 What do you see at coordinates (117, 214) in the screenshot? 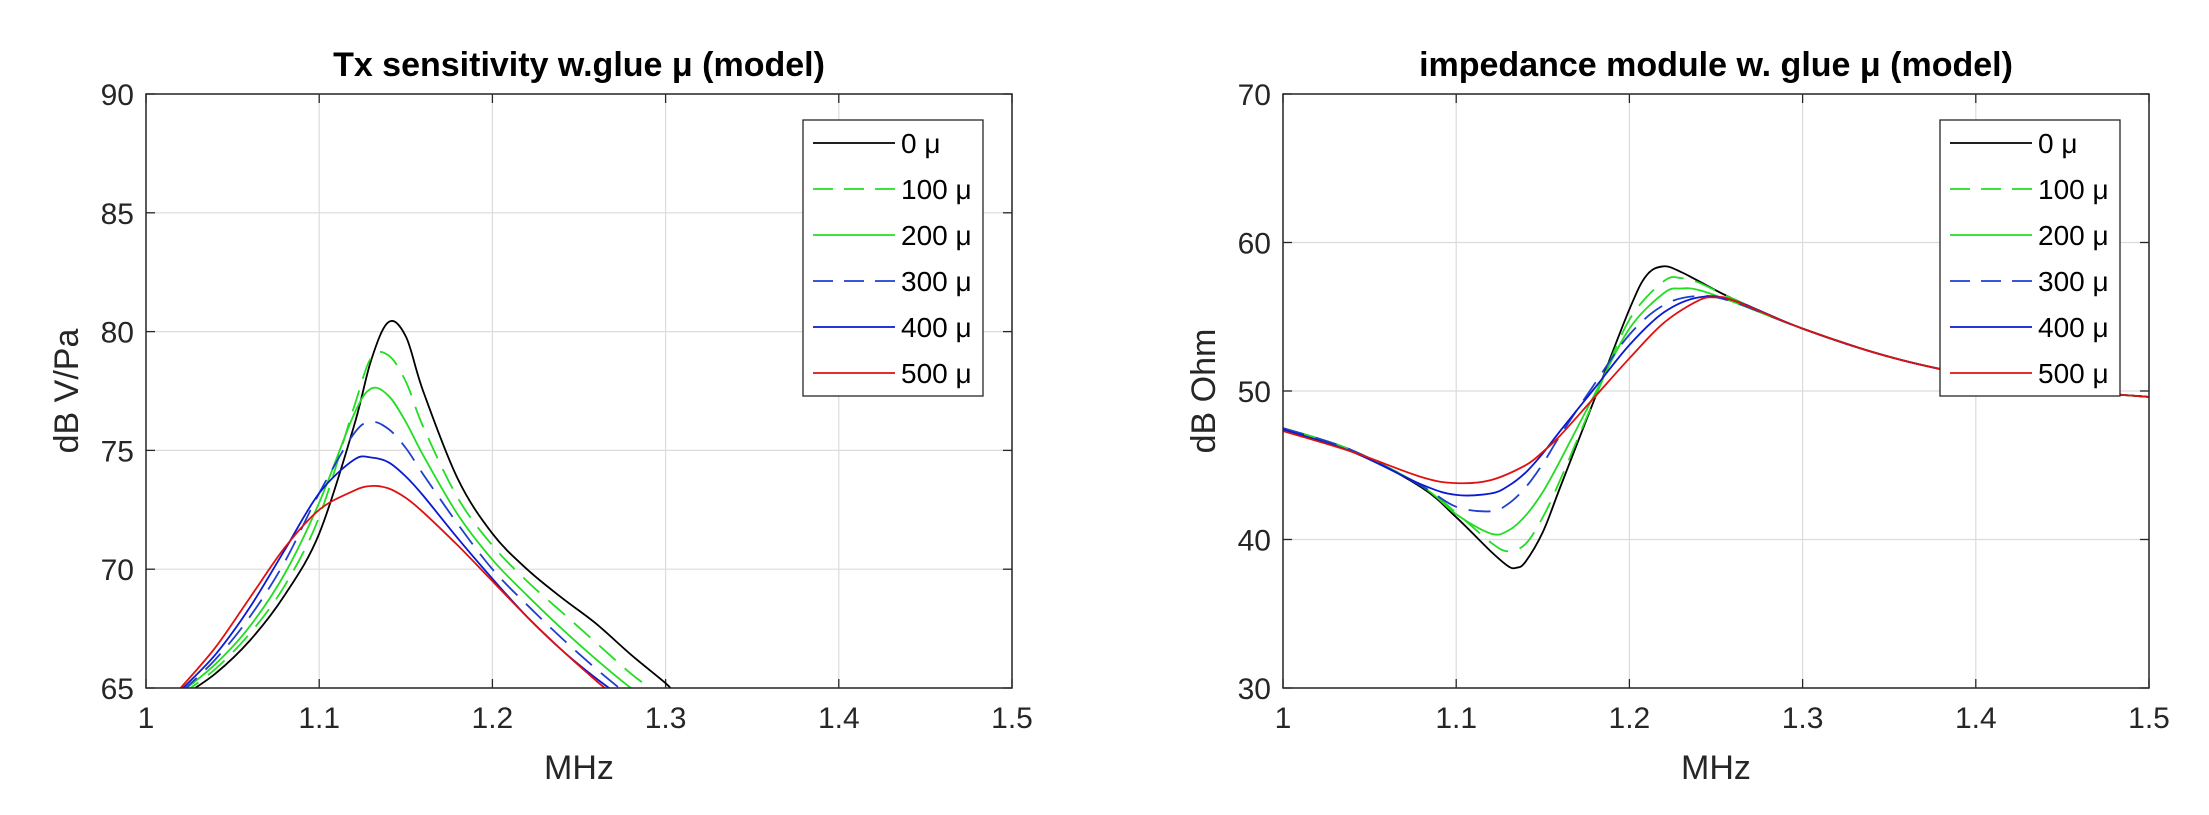
I see `y-tick-label: 85` at bounding box center [117, 214].